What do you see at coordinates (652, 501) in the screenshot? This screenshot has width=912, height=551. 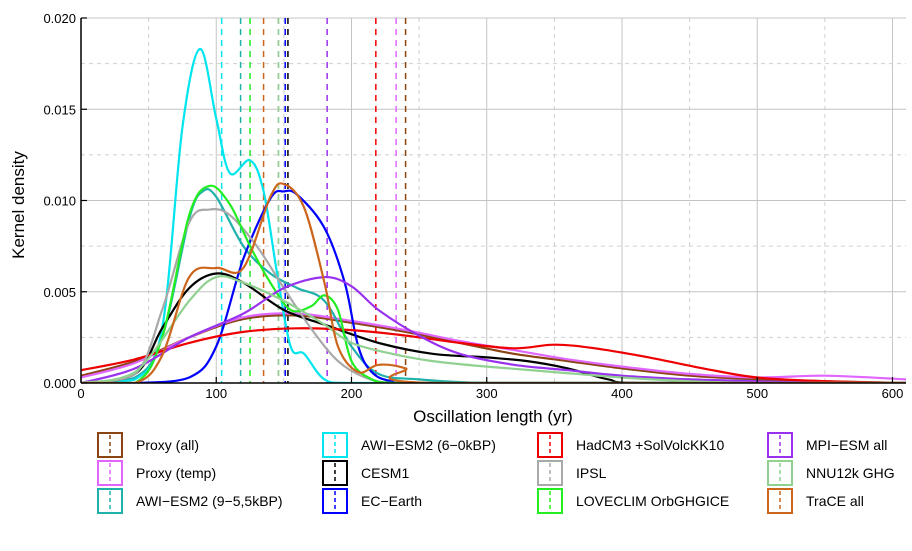 I see `legend-label: LOVECLIM OrbGHGICE` at bounding box center [652, 501].